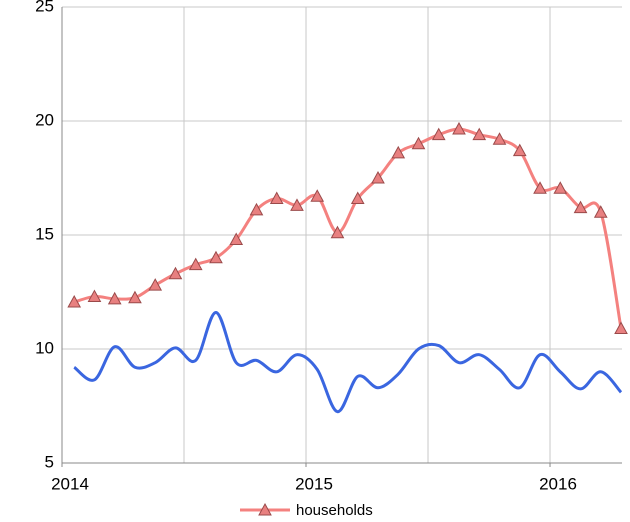  What do you see at coordinates (44, 233) in the screenshot?
I see `y-tick-label: 15` at bounding box center [44, 233].